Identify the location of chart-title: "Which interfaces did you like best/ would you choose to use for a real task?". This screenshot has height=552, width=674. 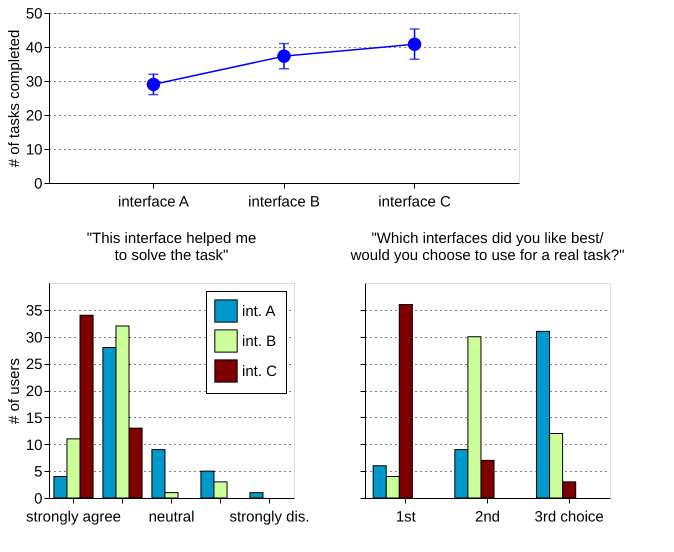
(487, 247).